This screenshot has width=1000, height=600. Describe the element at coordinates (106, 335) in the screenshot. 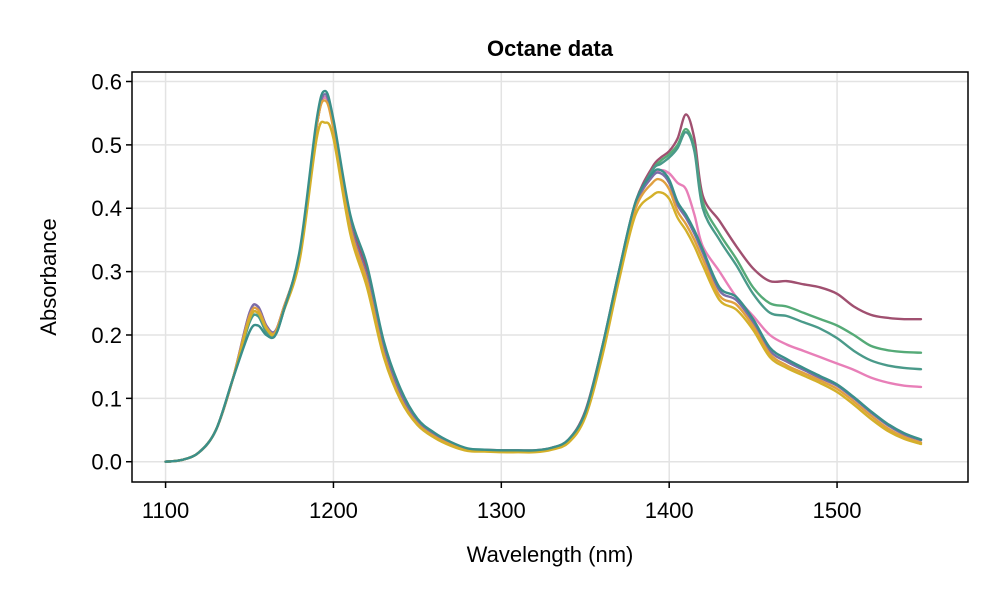

I see `y-tick-label: 0.2` at that location.